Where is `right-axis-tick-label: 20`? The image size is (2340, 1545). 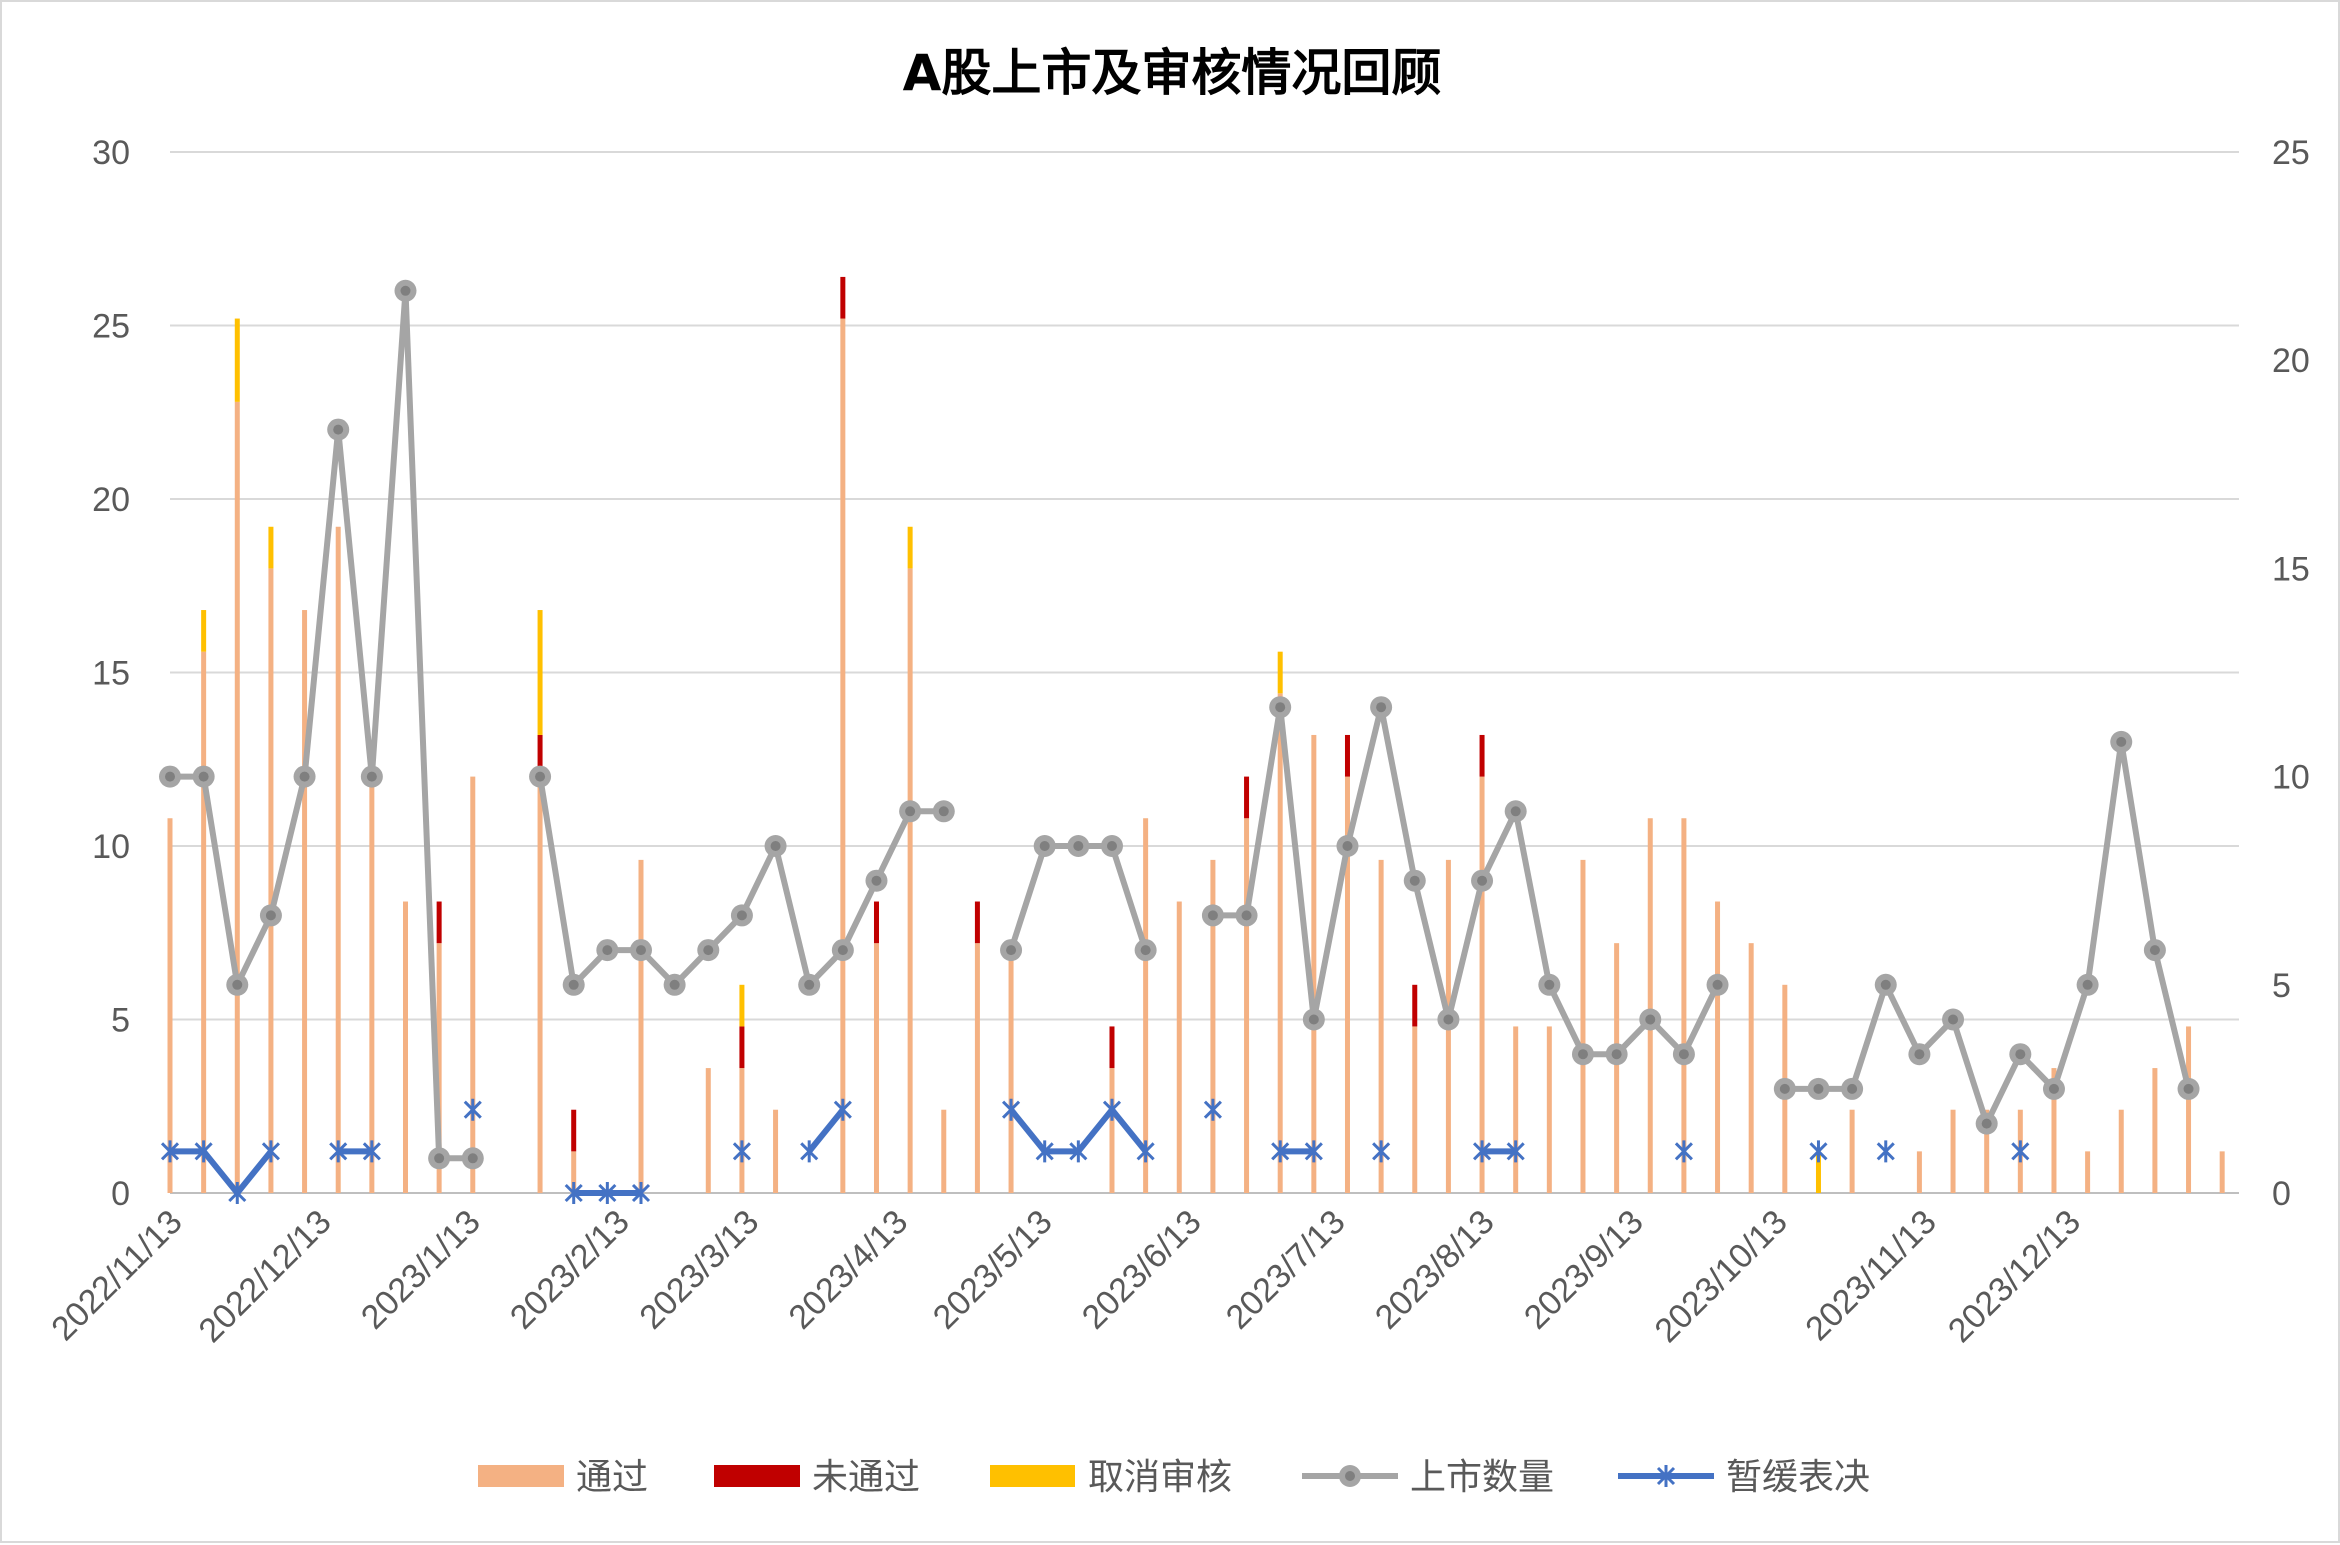
right-axis-tick-label: 20 is located at coordinates (2291, 361).